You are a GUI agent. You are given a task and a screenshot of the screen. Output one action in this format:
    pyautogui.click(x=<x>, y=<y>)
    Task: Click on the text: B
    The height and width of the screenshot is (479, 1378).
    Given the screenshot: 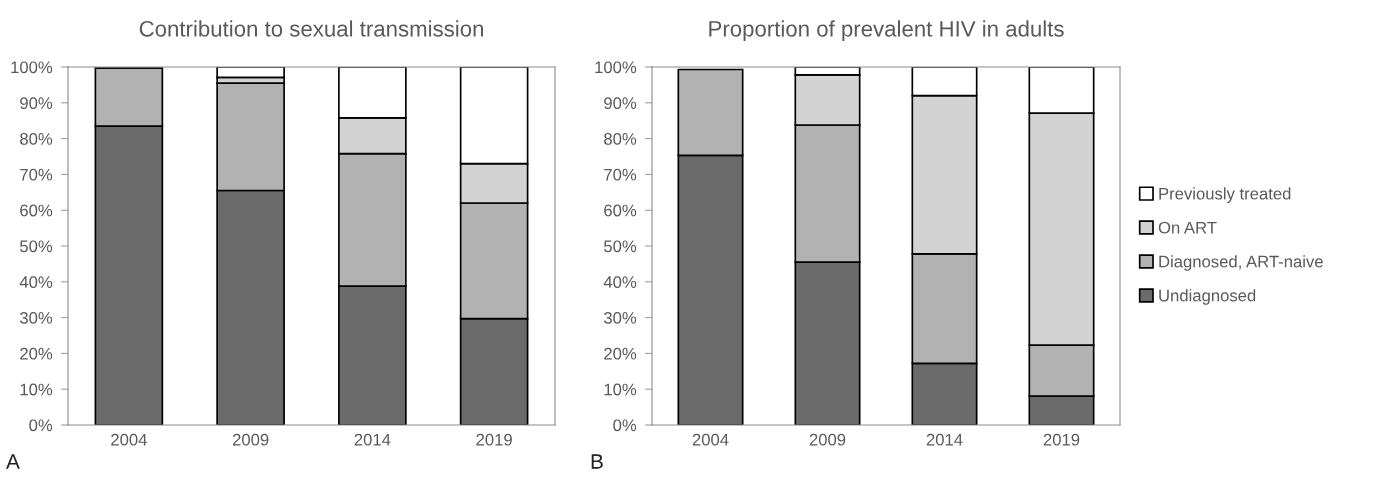 What is the action you would take?
    pyautogui.click(x=597, y=461)
    